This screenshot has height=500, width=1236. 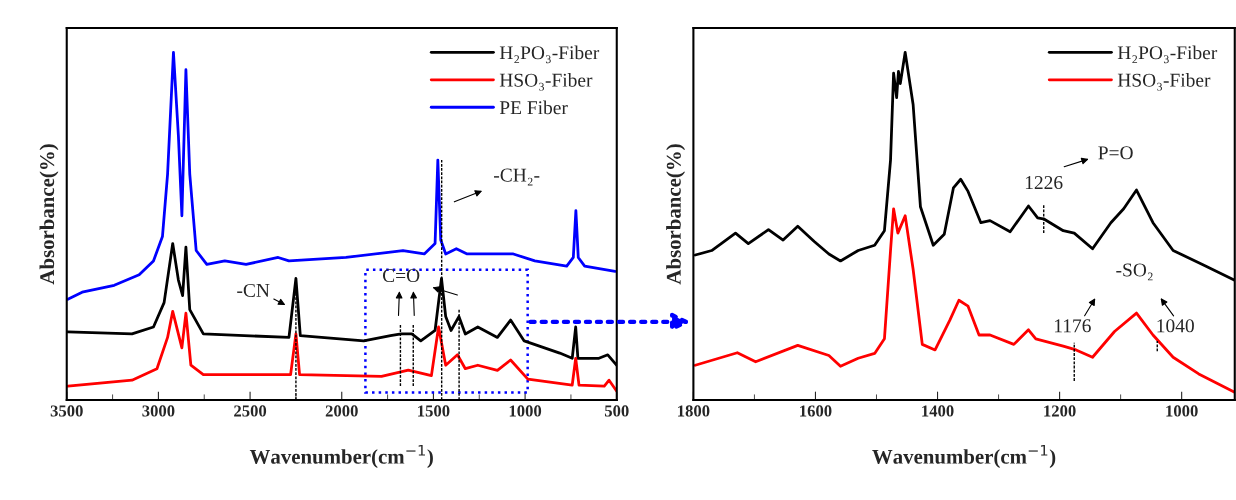 What do you see at coordinates (1115, 153) in the screenshot?
I see `annotation: P=O` at bounding box center [1115, 153].